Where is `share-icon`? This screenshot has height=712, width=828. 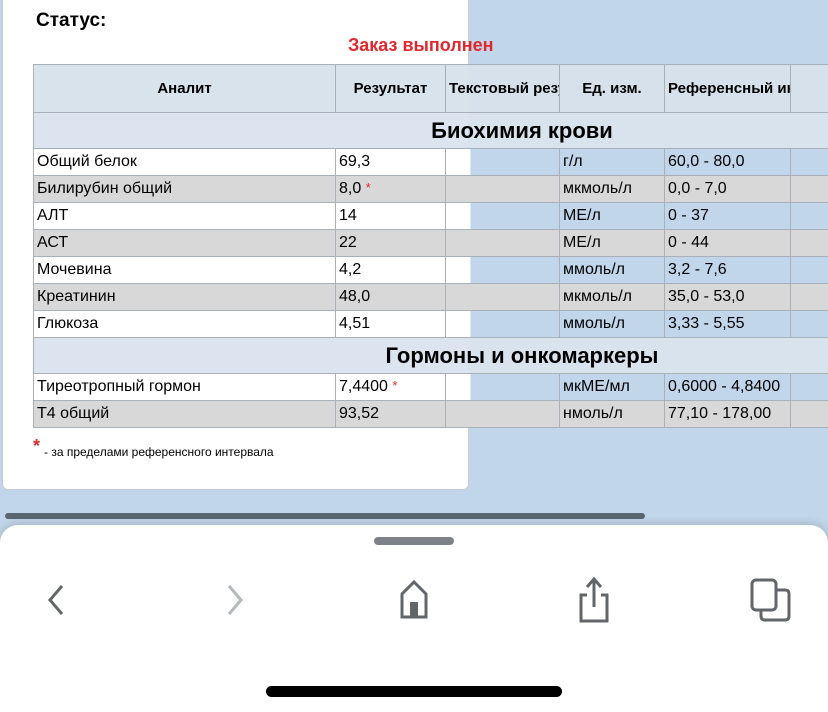
share-icon is located at coordinates (594, 600).